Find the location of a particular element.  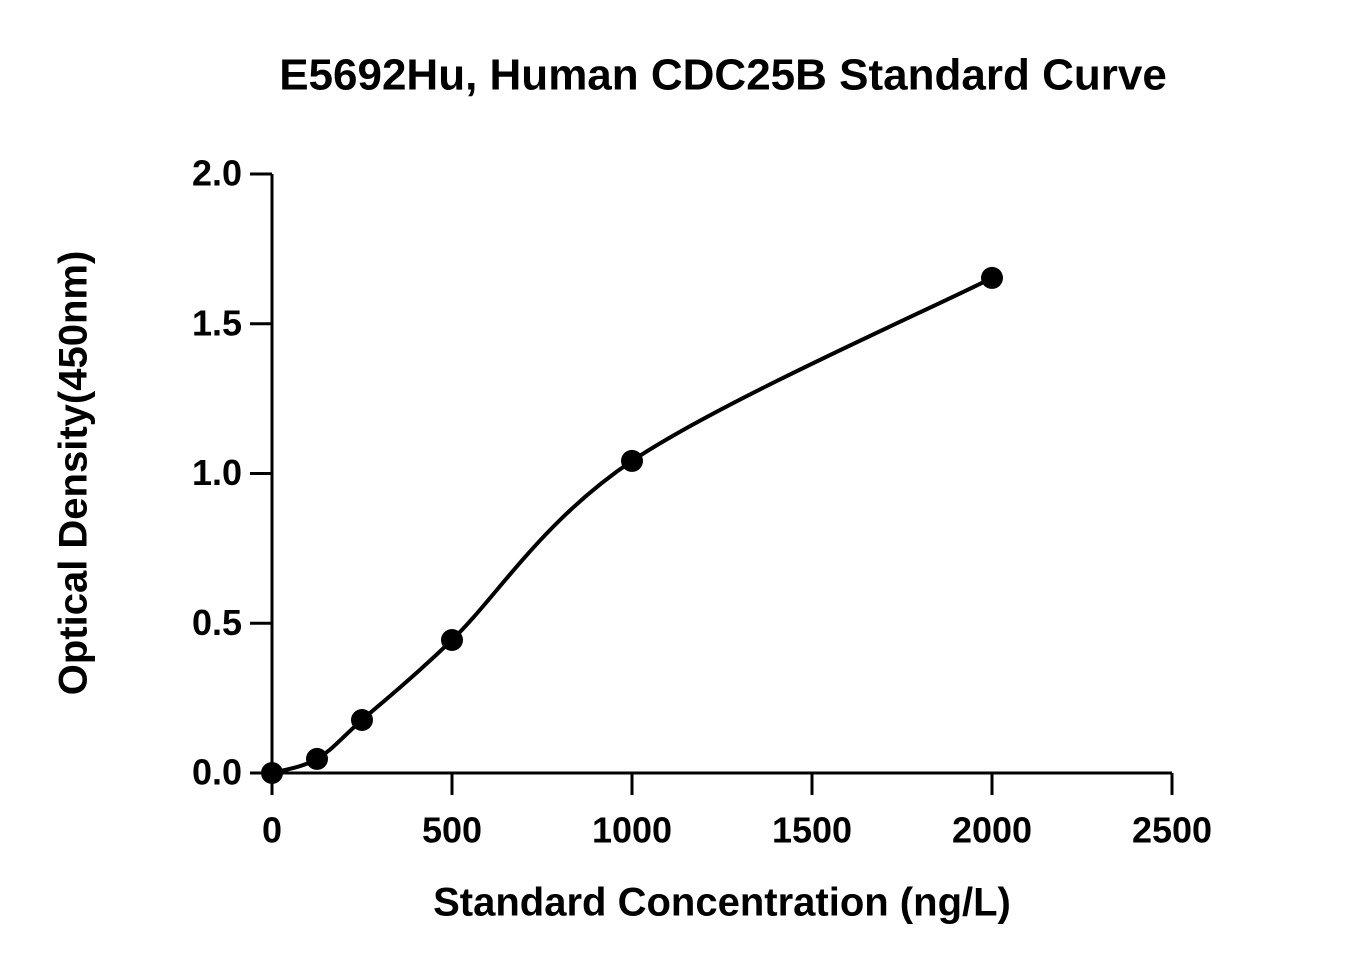

x-tick-label: 2500 is located at coordinates (1172, 830).